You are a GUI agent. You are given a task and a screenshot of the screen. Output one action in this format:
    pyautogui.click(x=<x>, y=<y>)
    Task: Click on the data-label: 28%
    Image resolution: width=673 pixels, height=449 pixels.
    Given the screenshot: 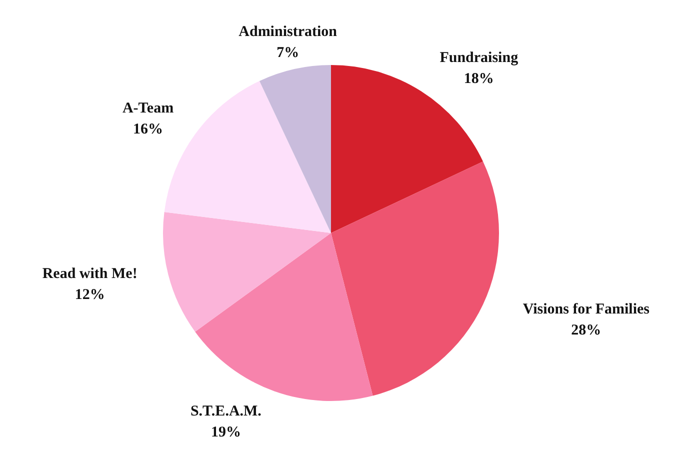 What is the action you would take?
    pyautogui.click(x=586, y=330)
    